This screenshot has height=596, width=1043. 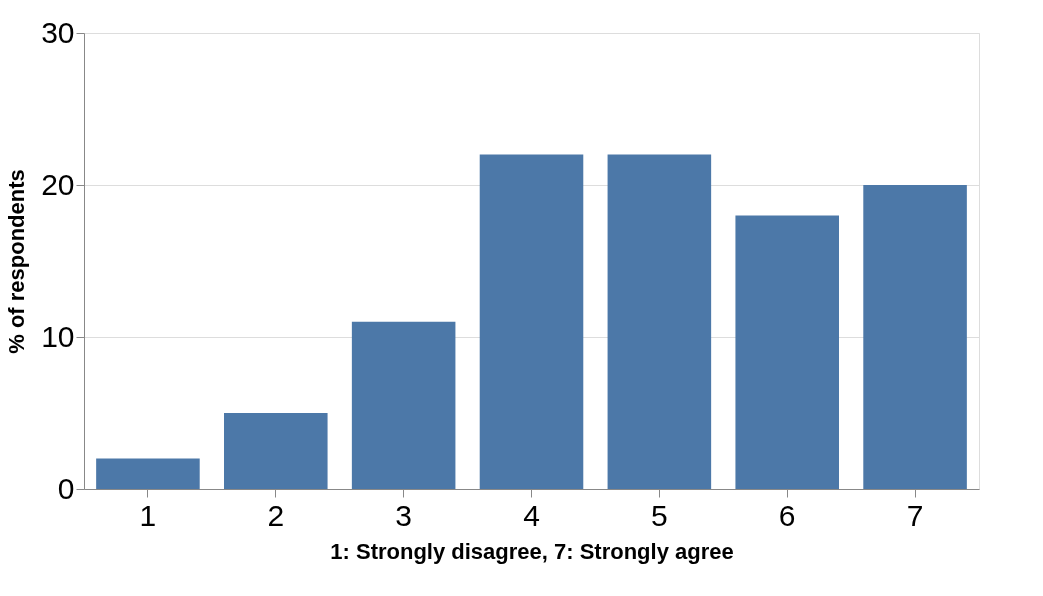 What do you see at coordinates (58, 184) in the screenshot?
I see `y-tick-label: 20` at bounding box center [58, 184].